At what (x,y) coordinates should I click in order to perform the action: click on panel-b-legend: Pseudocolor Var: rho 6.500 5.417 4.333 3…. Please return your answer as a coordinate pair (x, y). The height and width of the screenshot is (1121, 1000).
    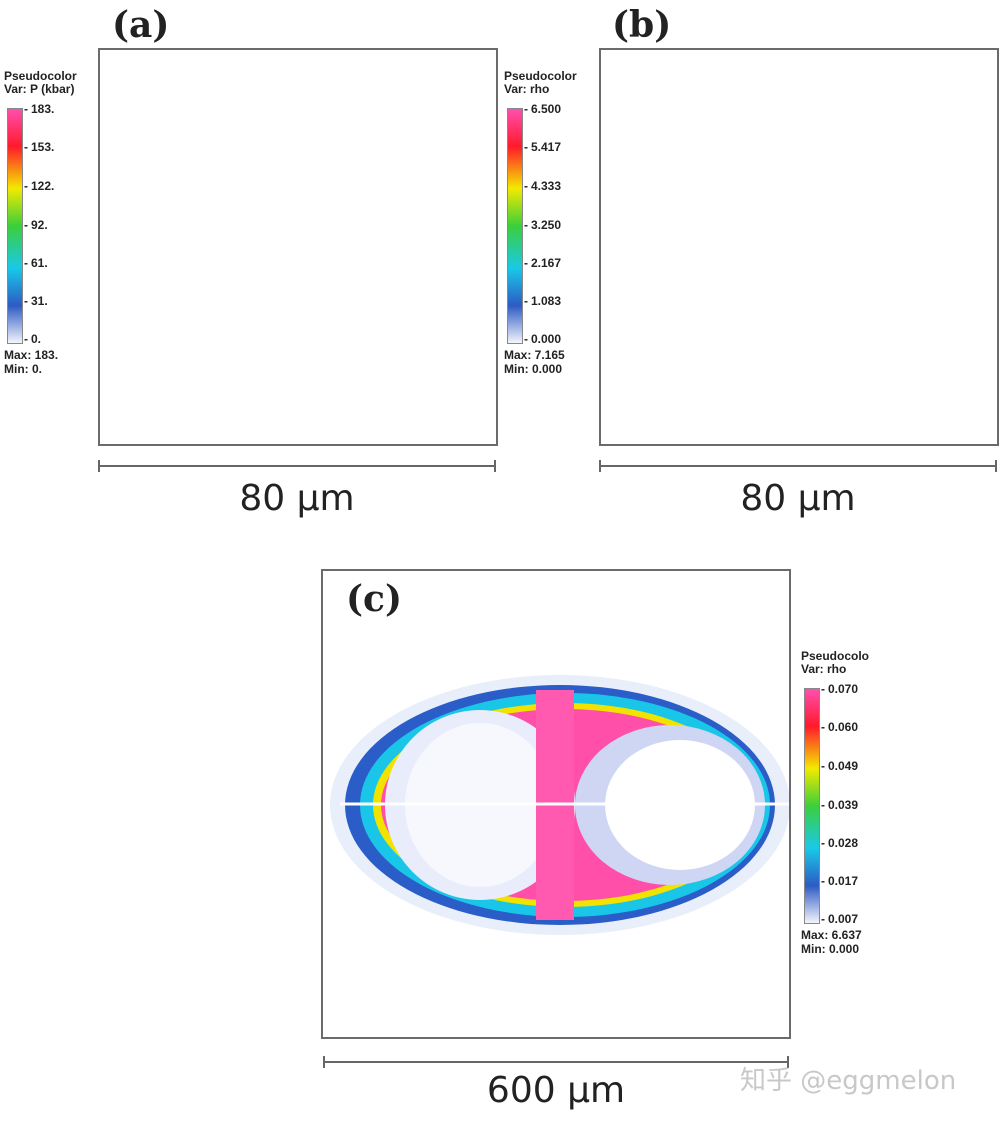
    Looking at the image, I should click on (551, 230).